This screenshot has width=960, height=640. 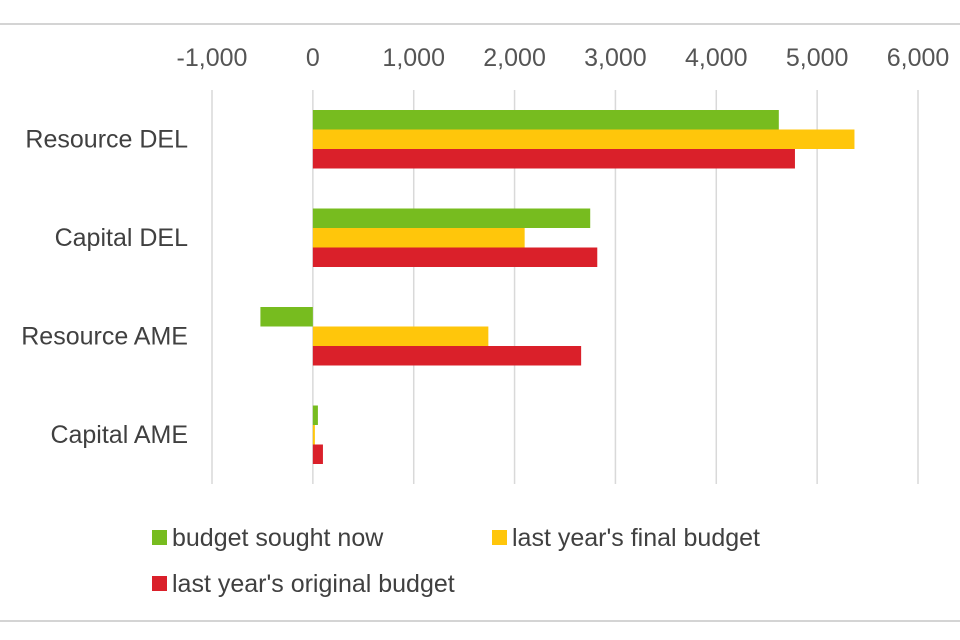 What do you see at coordinates (451, 218) in the screenshot?
I see `bar-budget-sought-now-capital-del` at bounding box center [451, 218].